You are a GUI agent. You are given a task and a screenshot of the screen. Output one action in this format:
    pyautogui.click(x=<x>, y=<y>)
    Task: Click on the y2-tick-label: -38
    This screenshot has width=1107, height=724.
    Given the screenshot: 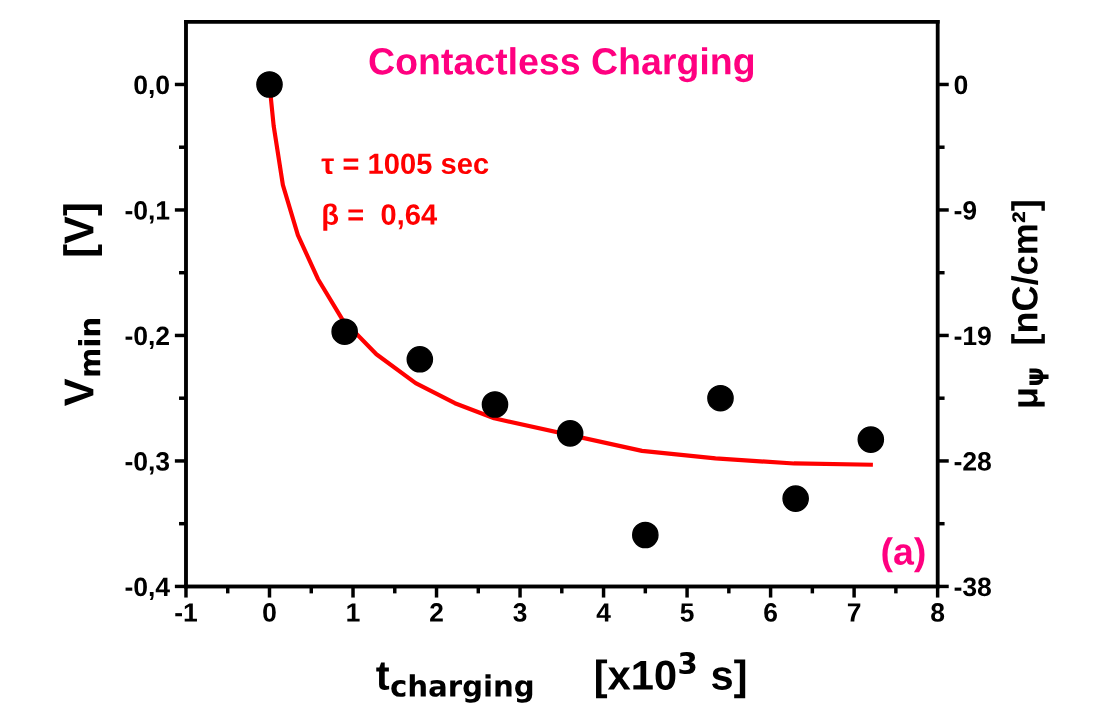 What is the action you would take?
    pyautogui.click(x=972, y=587)
    